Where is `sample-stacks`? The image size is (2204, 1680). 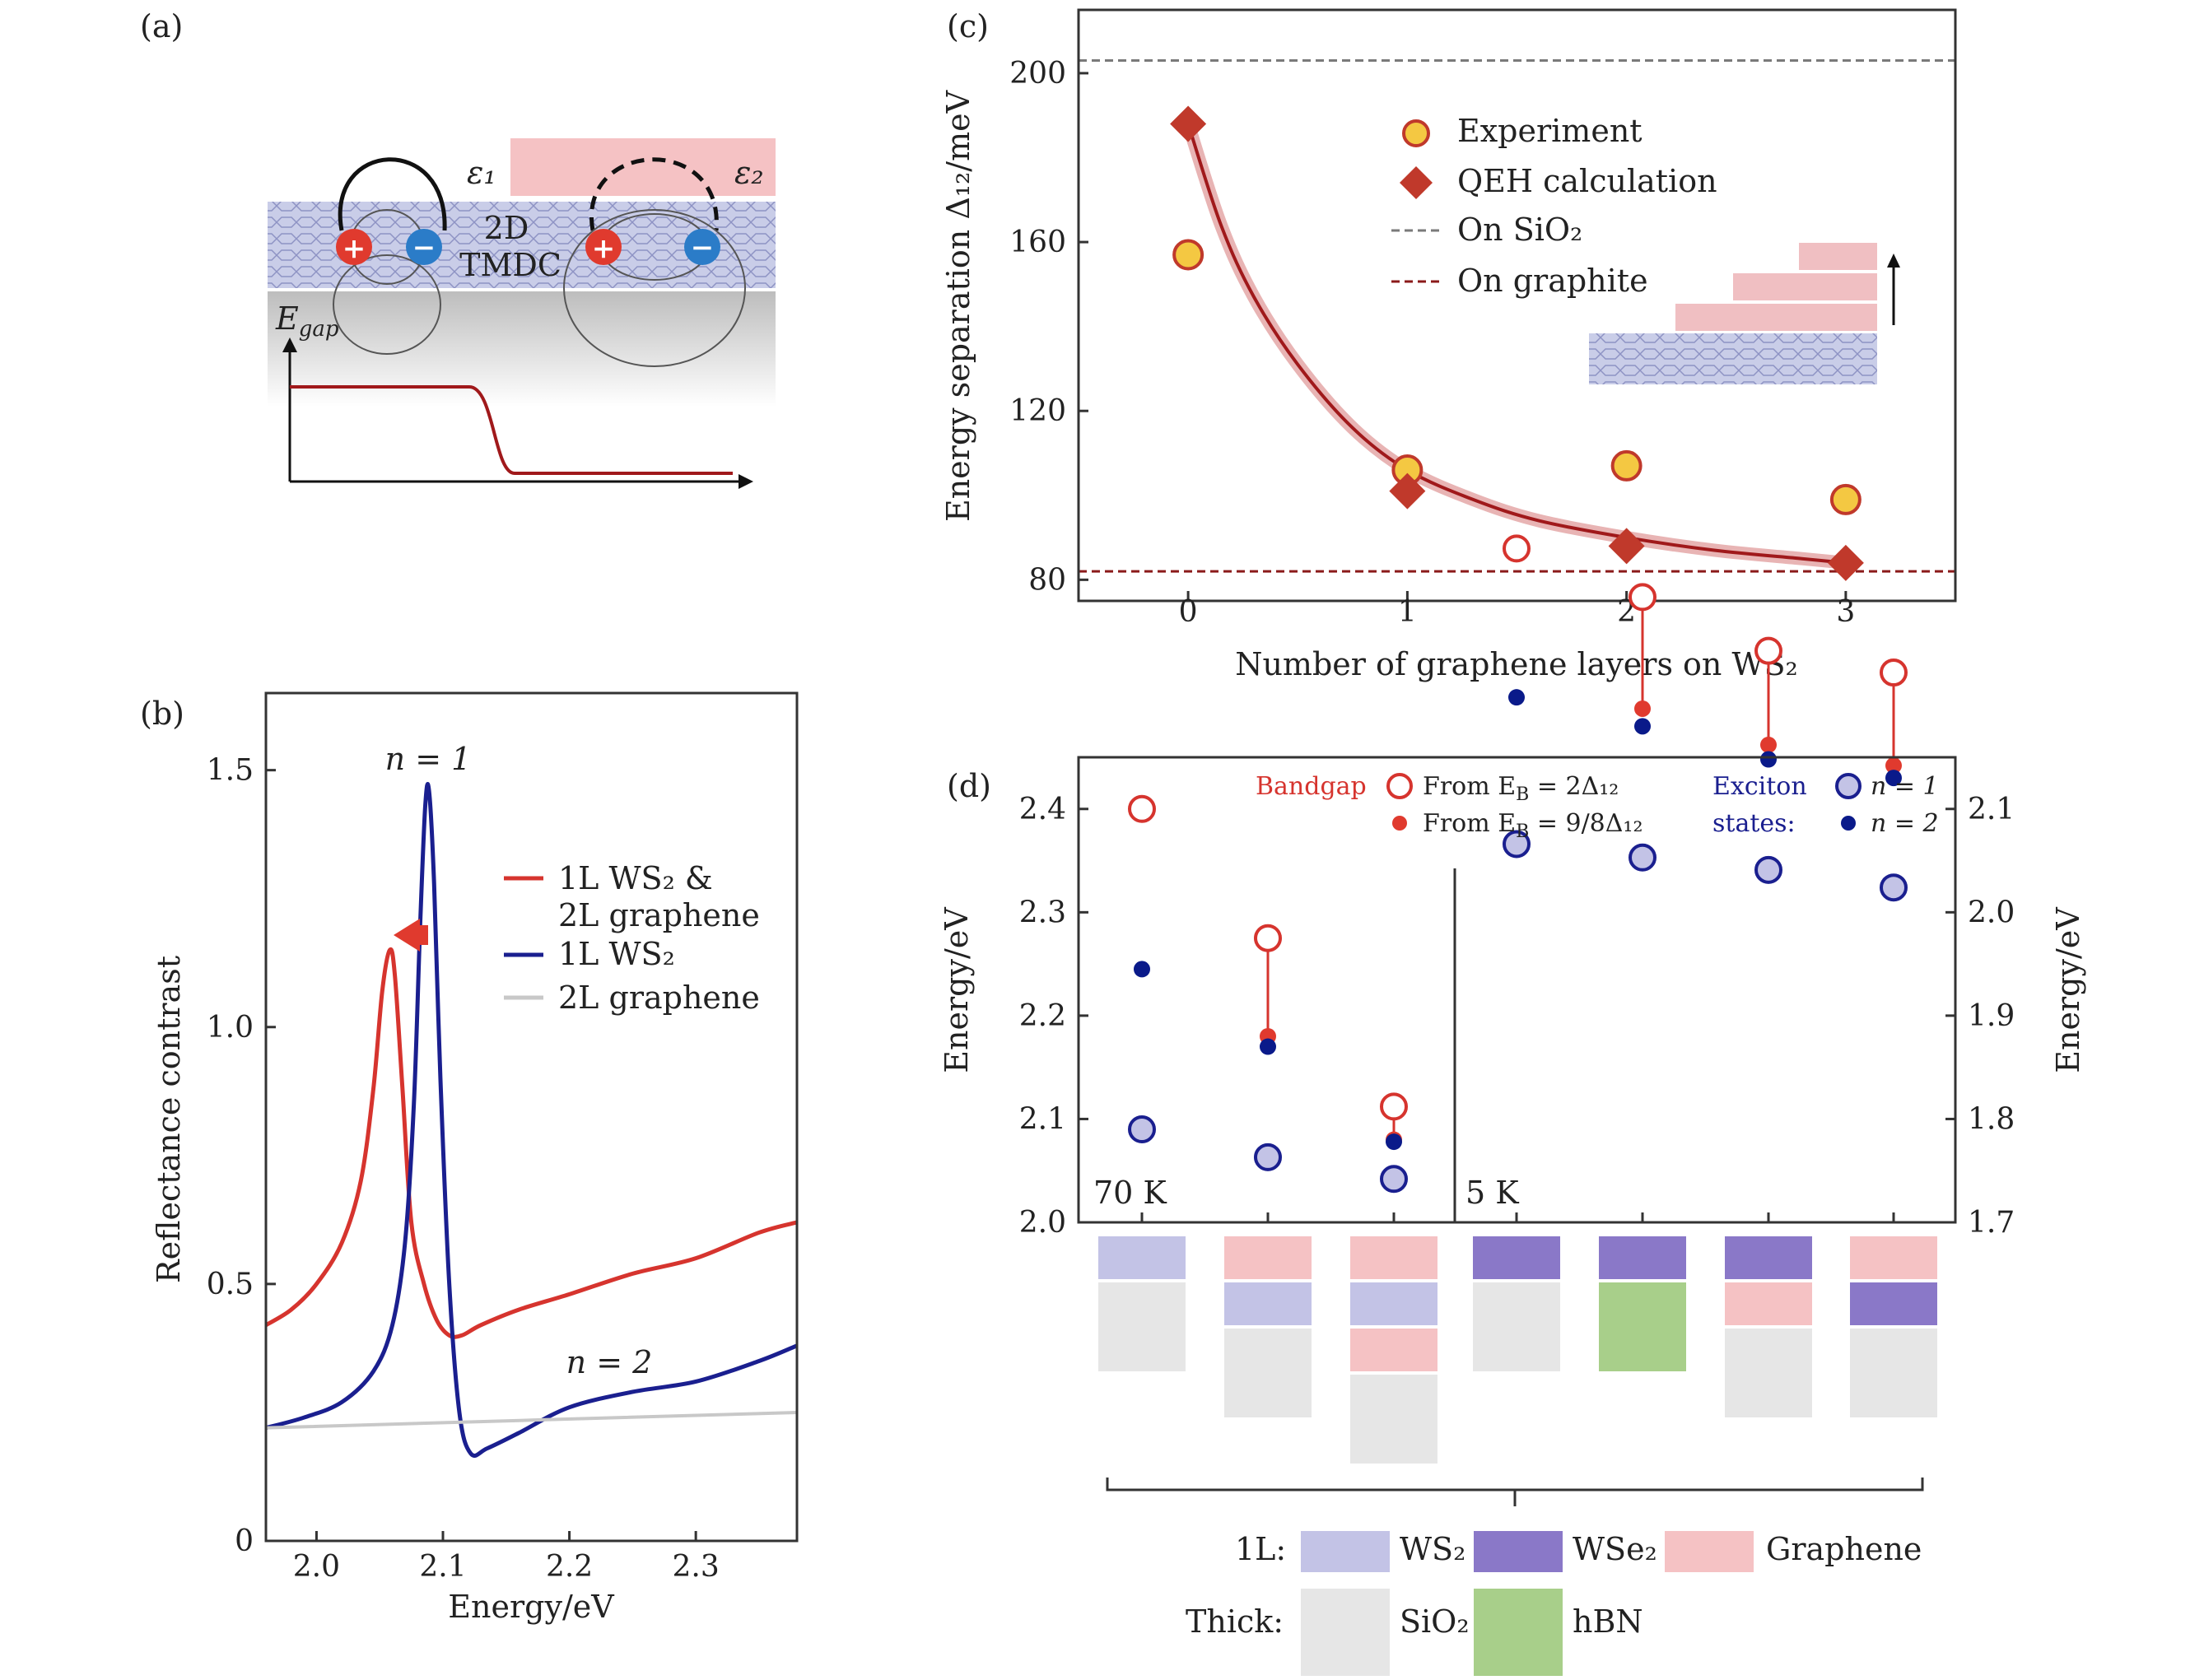
sample-stacks is located at coordinates (1517, 1350).